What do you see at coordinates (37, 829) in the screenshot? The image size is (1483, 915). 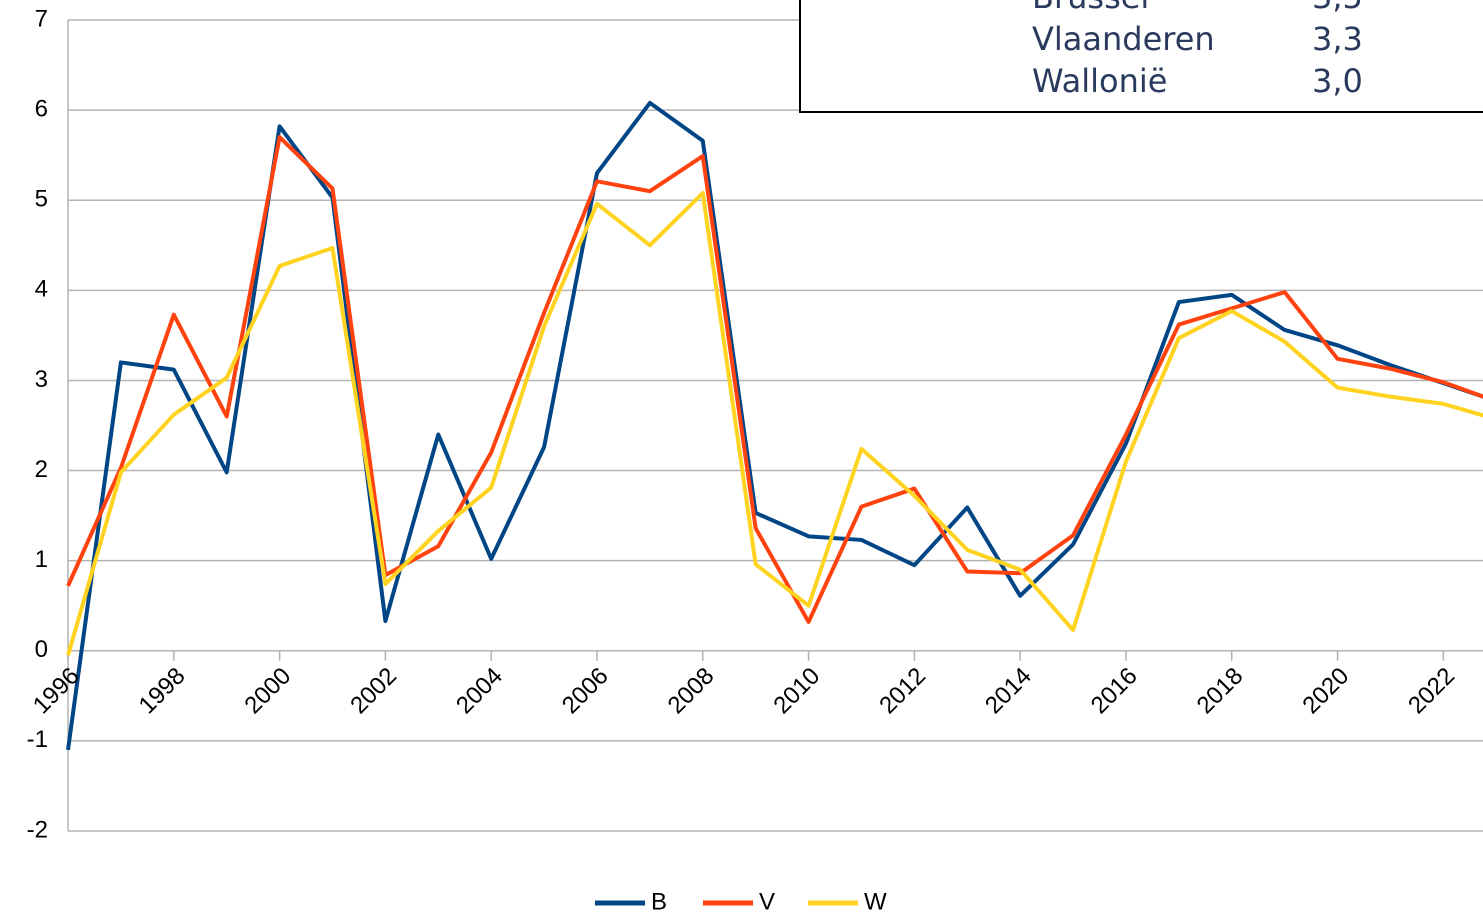 I see `y-tick-label: -2` at bounding box center [37, 829].